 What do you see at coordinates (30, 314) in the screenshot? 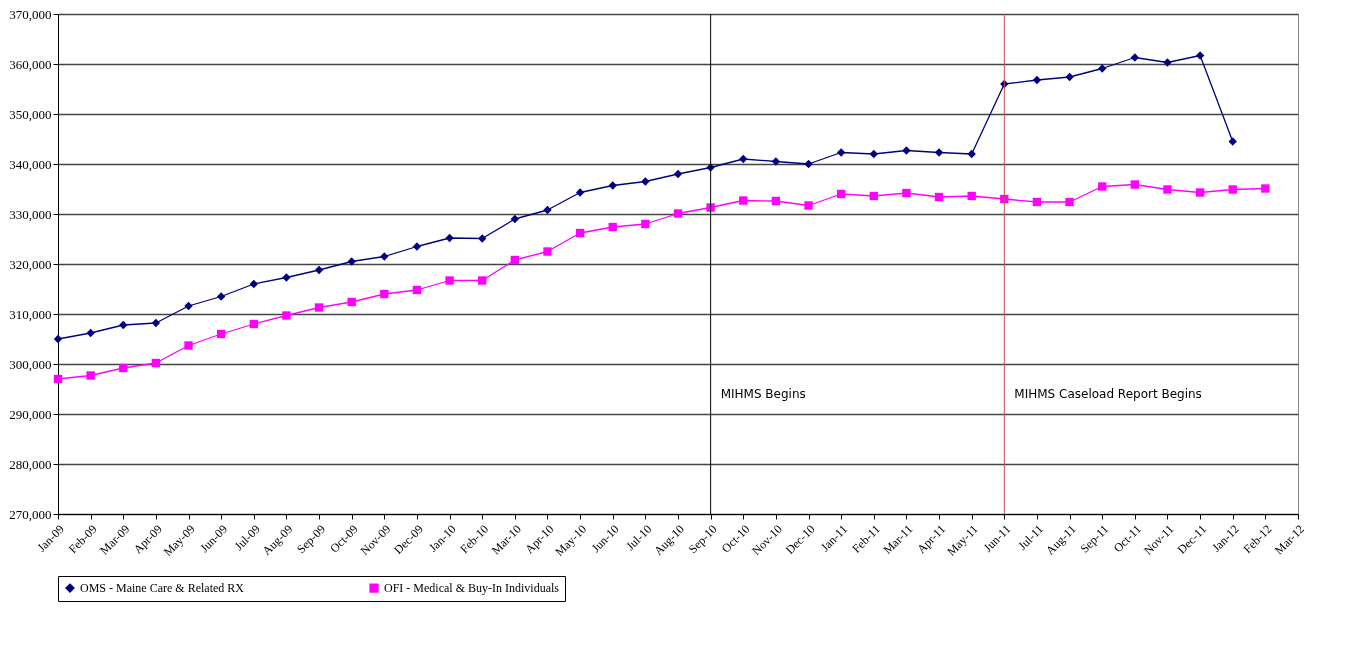
I see `y-tick-label: 310,000` at bounding box center [30, 314].